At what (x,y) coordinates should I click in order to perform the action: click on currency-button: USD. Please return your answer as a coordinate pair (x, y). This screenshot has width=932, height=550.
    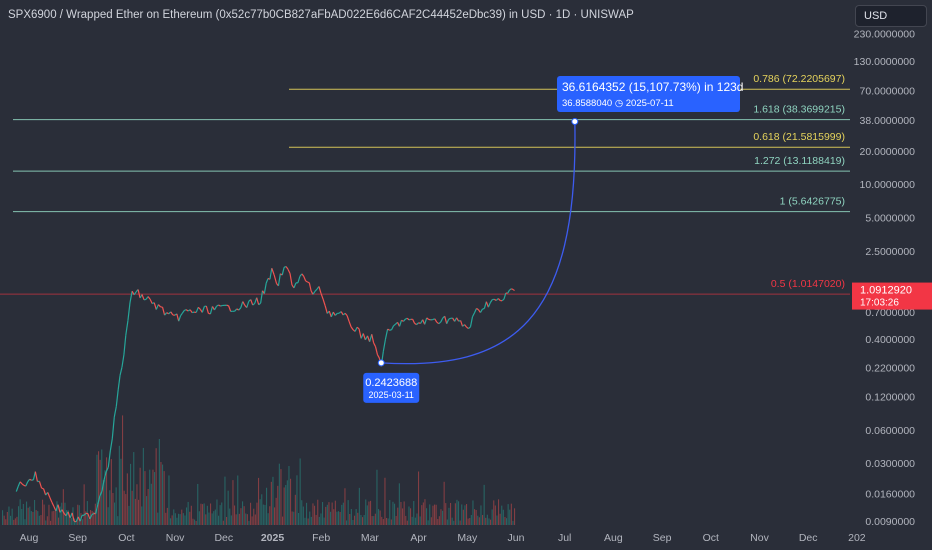
    Looking at the image, I should click on (891, 16).